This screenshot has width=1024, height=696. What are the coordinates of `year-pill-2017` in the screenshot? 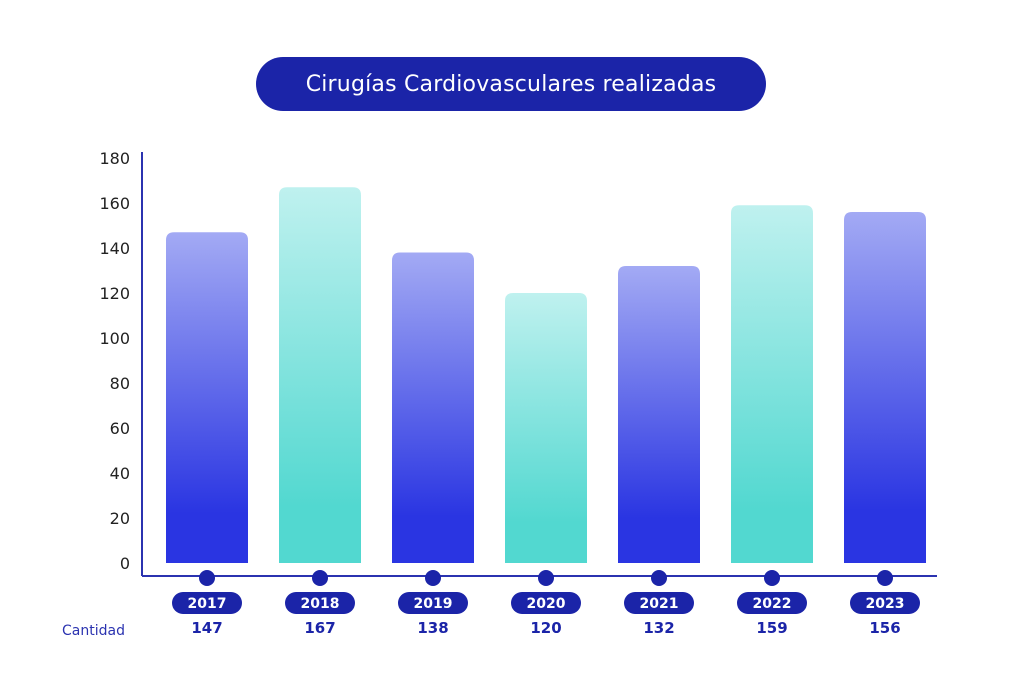 It's located at (207, 603).